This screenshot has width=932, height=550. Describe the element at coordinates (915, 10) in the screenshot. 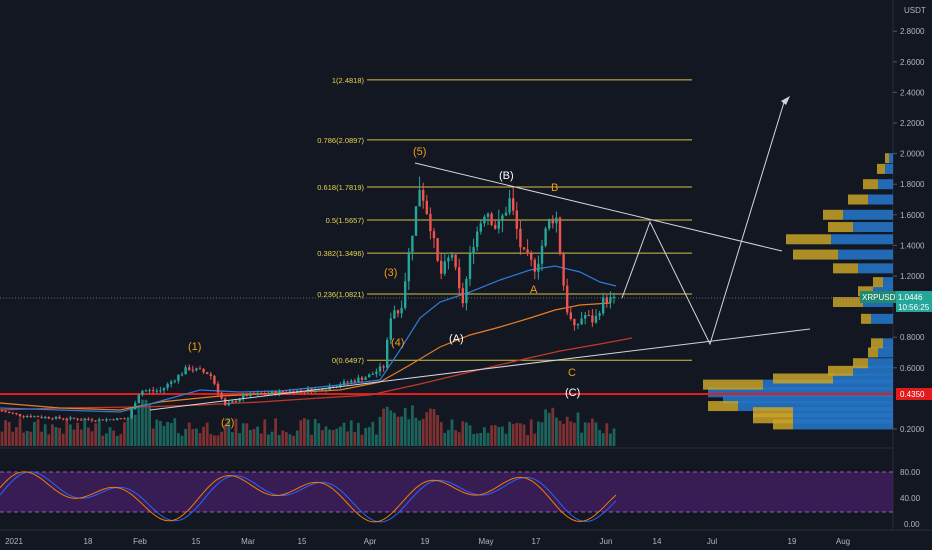

I see `currency-label: USDT` at that location.